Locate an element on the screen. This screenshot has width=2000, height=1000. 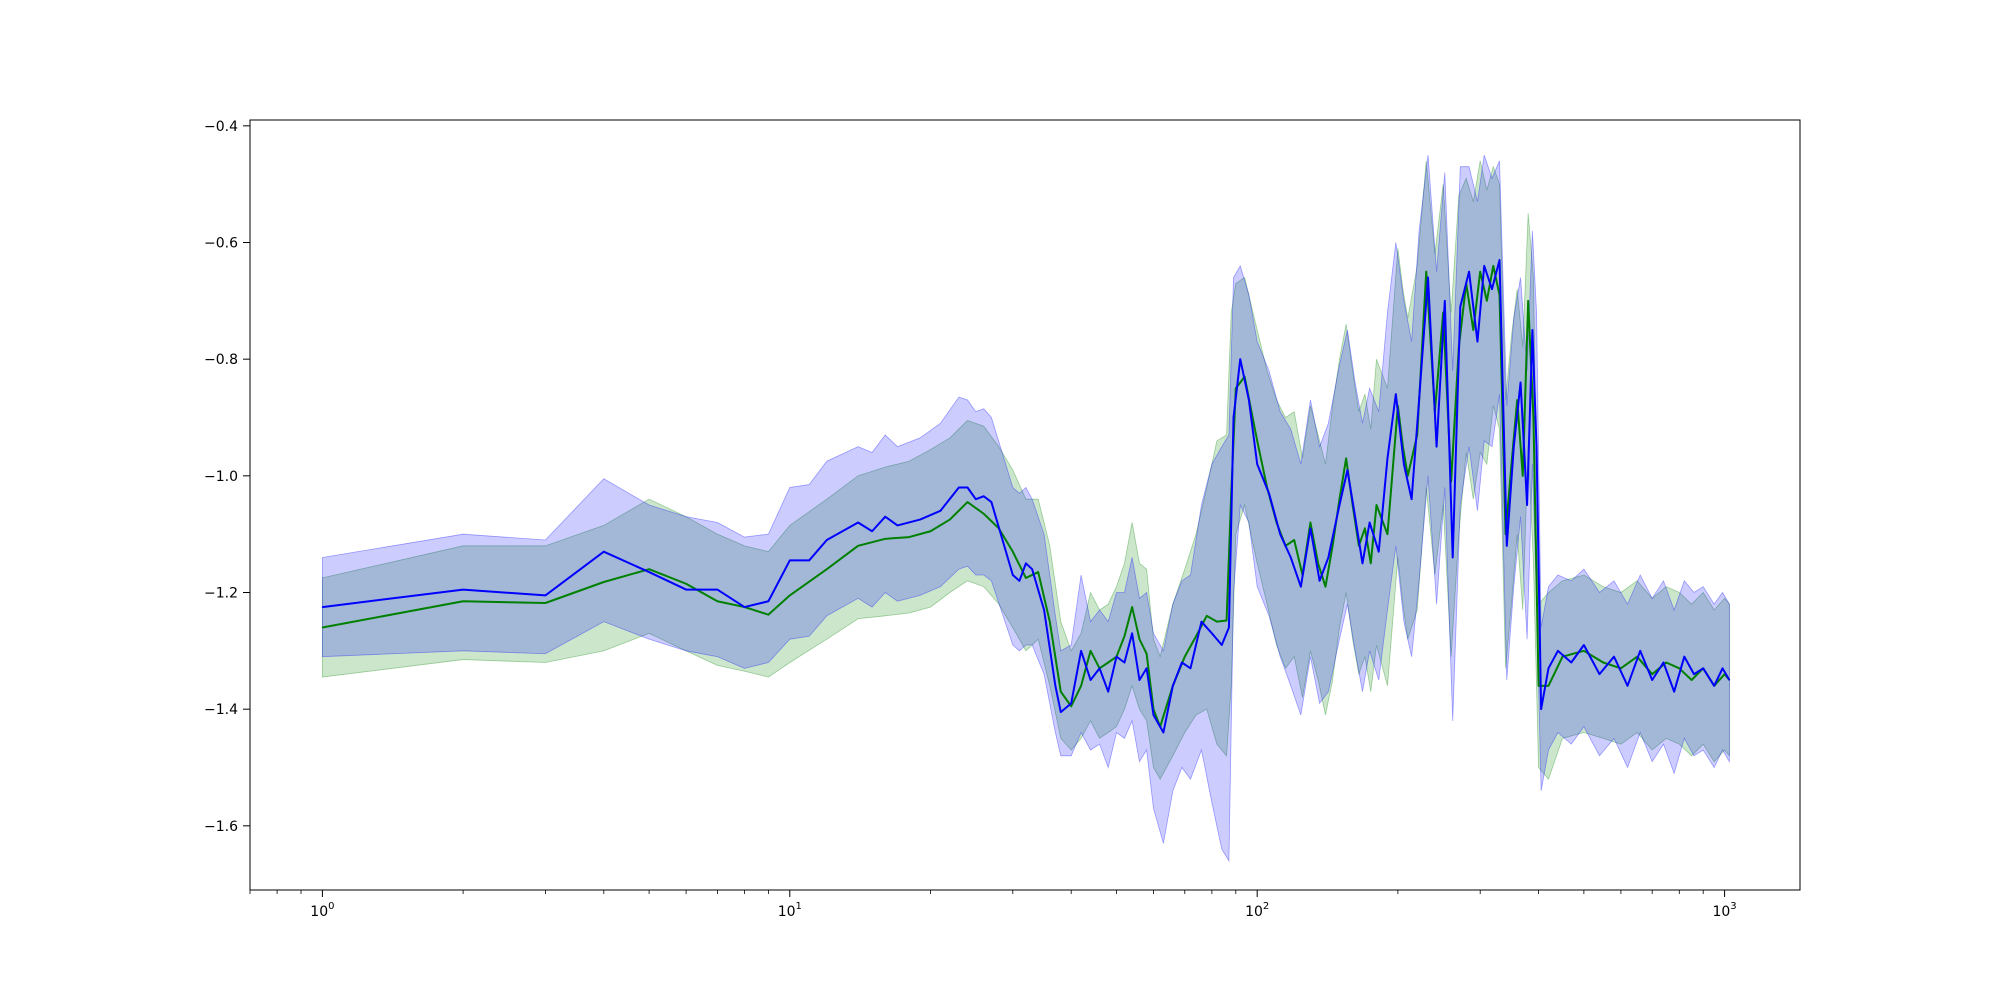
x-tick-label: 10² is located at coordinates (1257, 910).